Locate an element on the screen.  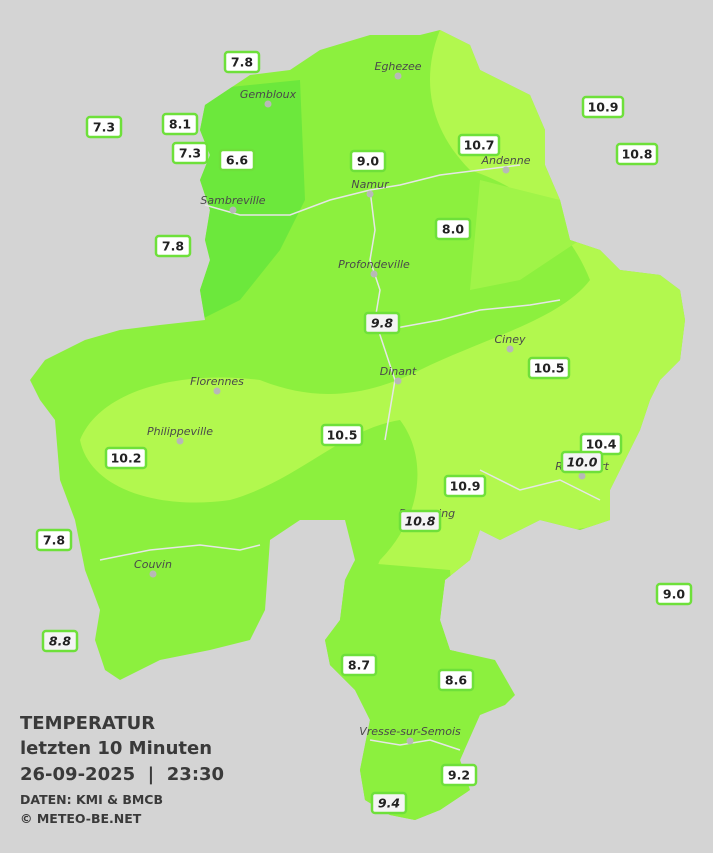
station: 8.7 is located at coordinates (359, 665).